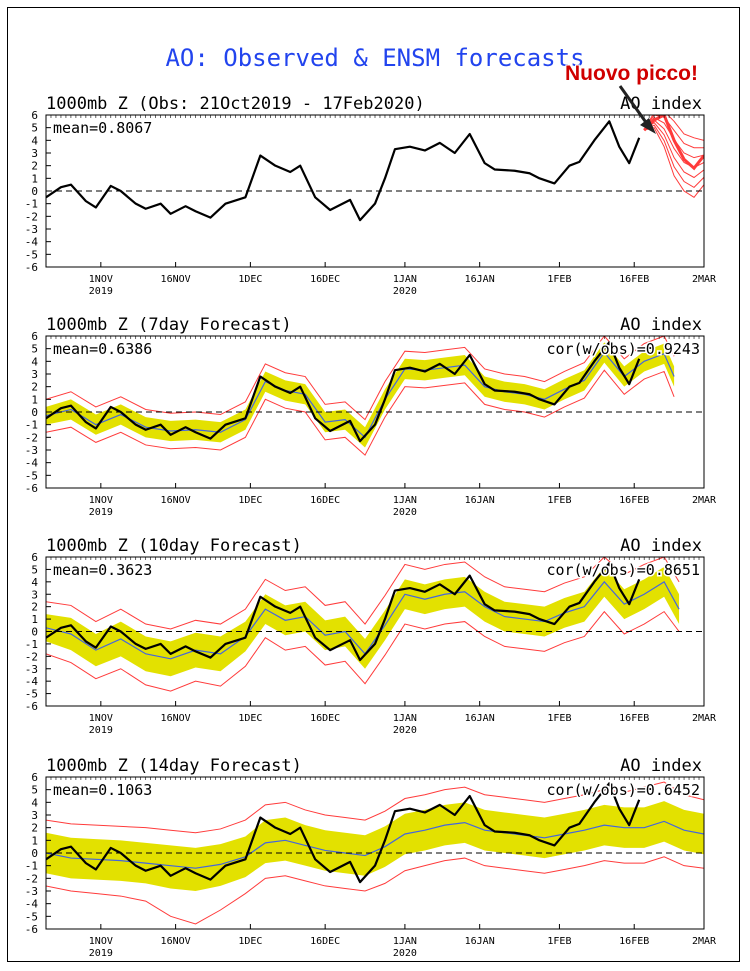 The image size is (750, 971). What do you see at coordinates (174, 546) in the screenshot?
I see `panel-title: 1000mb Z (10day Forecast)` at bounding box center [174, 546].